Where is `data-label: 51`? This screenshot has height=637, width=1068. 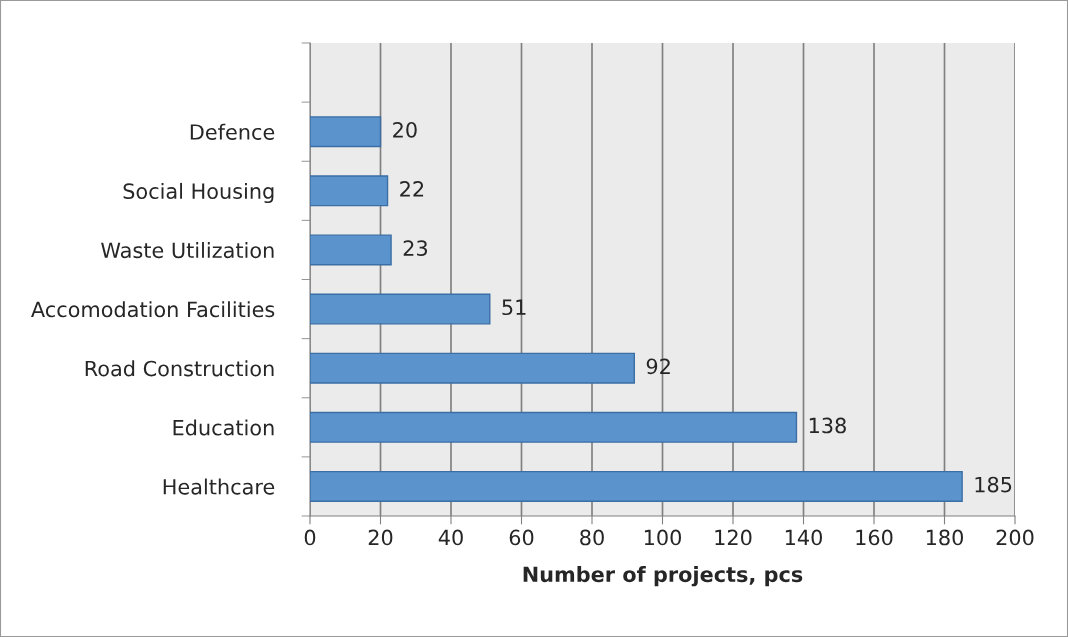 data-label: 51 is located at coordinates (514, 307).